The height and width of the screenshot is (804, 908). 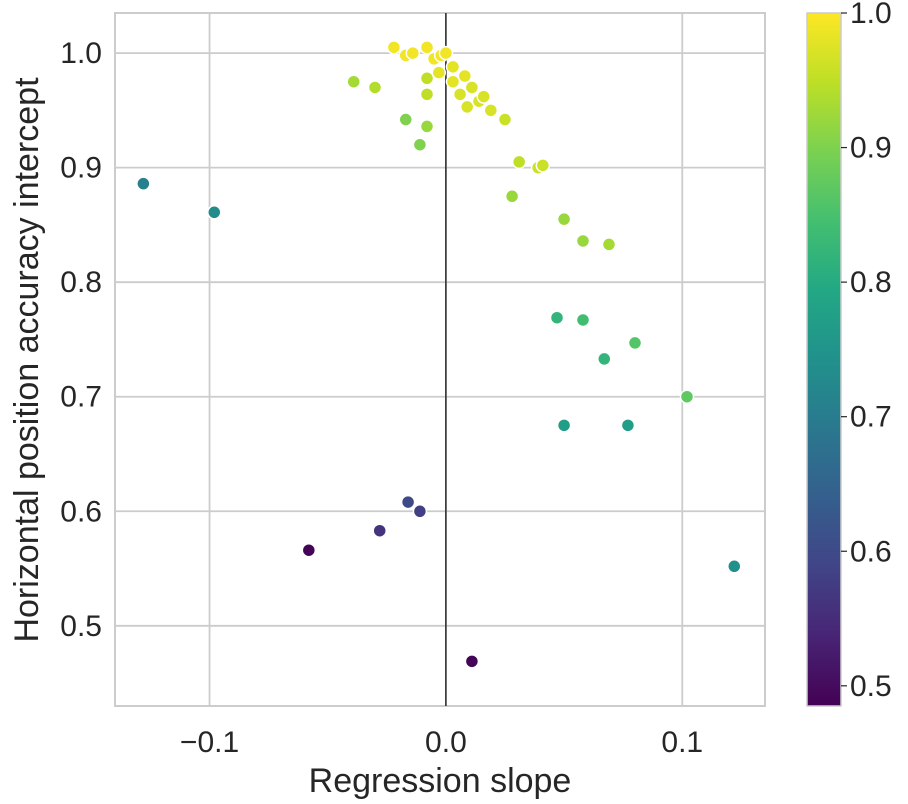 I want to click on colorbar-tick-labels: 0.5 0.6 0.7 0.8 0.9 1.0, so click(x=866, y=351).